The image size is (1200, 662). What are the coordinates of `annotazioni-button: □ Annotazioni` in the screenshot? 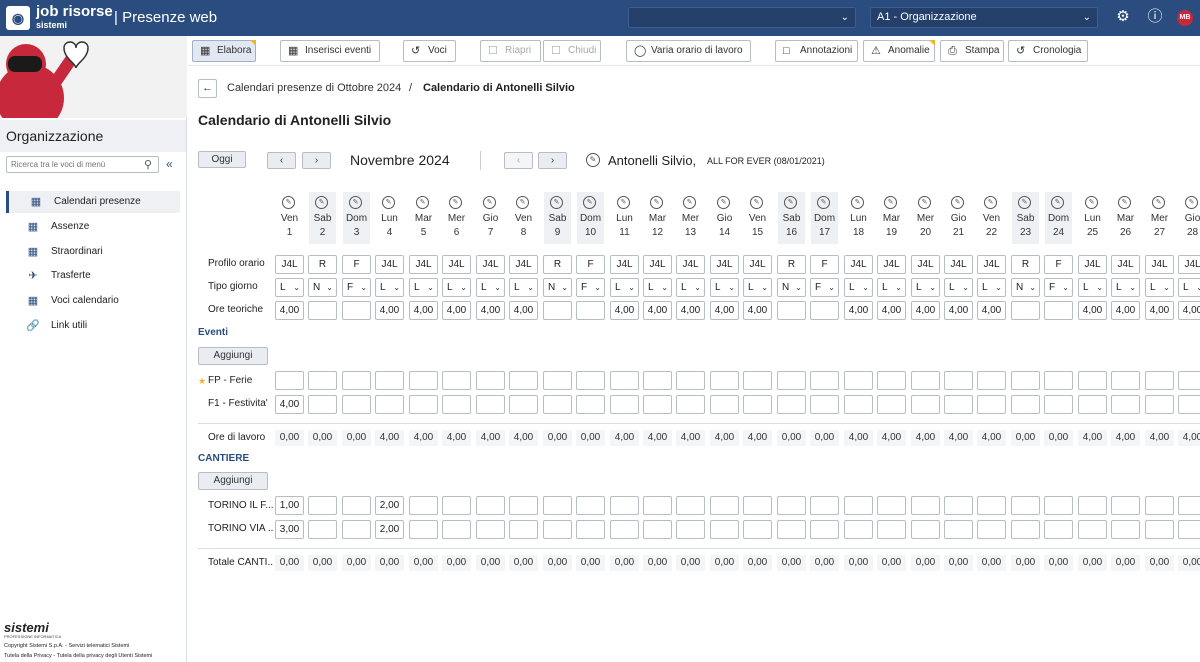 It's located at (816, 51).